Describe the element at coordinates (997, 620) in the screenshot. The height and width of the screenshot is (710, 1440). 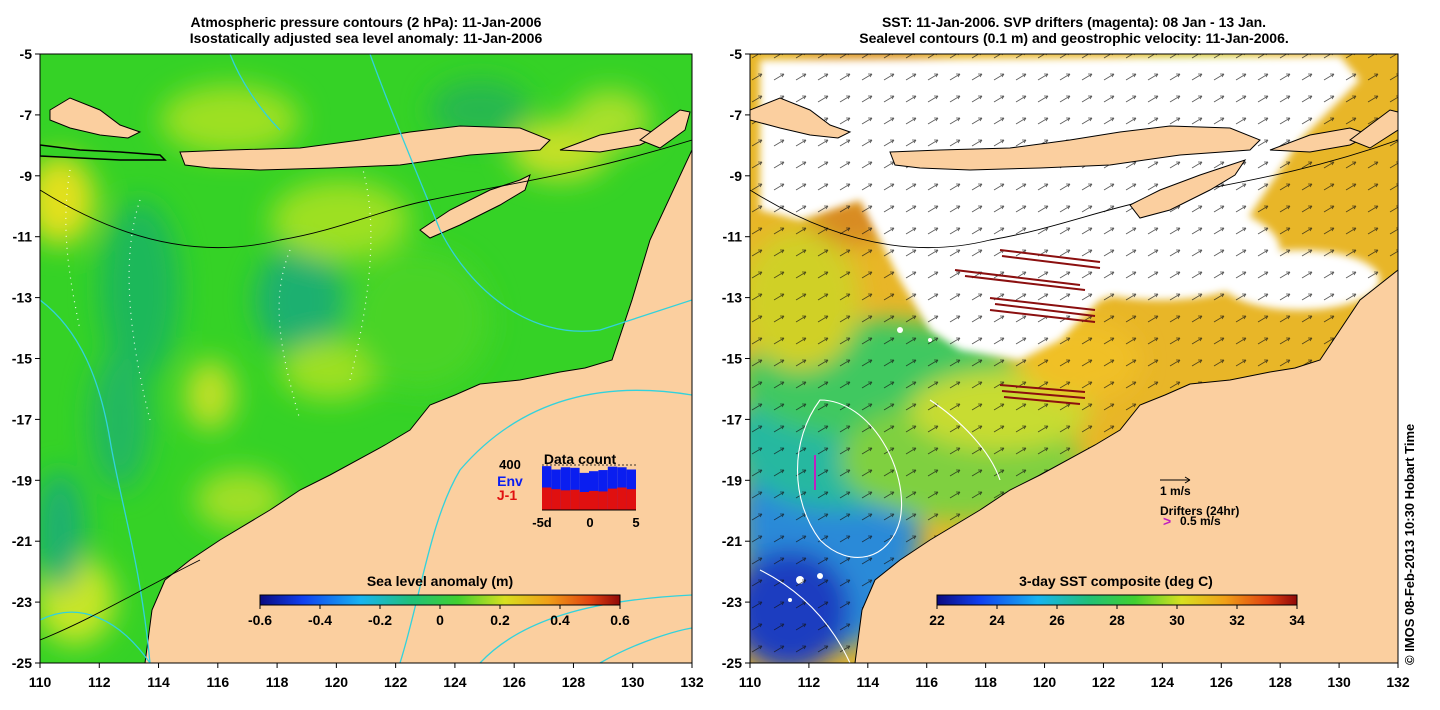
I see `colorbar-tick-label: 24` at that location.